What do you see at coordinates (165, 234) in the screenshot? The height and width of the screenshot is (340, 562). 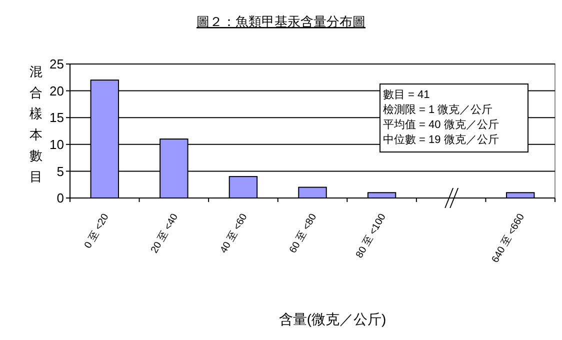 I see `x-tick-label: 20 至 <40` at bounding box center [165, 234].